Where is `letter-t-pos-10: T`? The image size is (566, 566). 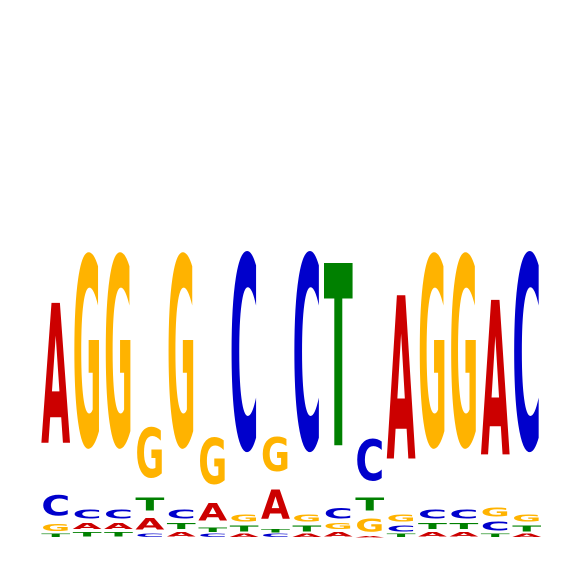 letter-t-pos-10: T is located at coordinates (338, 360).